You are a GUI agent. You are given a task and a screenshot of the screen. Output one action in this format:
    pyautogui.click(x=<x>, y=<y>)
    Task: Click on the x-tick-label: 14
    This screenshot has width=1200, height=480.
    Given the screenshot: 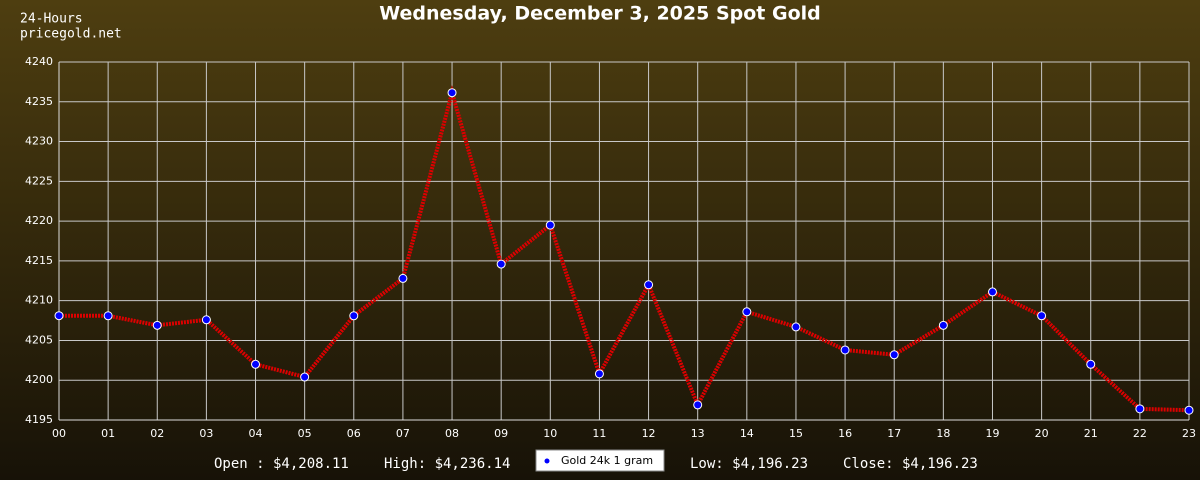 What is the action you would take?
    pyautogui.click(x=747, y=433)
    